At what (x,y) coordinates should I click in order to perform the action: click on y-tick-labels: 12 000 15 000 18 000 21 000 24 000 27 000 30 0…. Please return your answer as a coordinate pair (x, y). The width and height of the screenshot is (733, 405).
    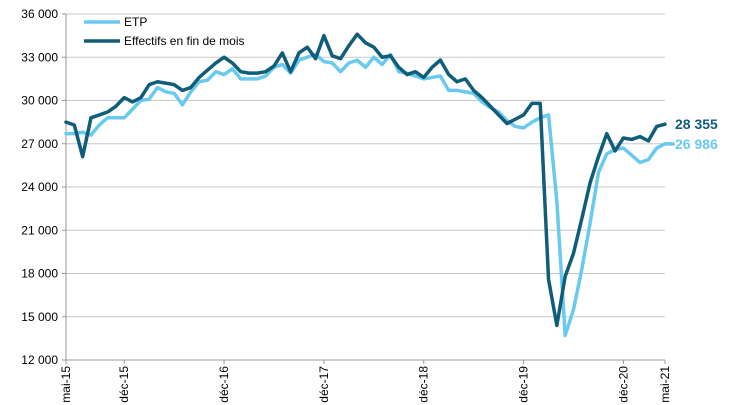
    Looking at the image, I should click on (43, 187).